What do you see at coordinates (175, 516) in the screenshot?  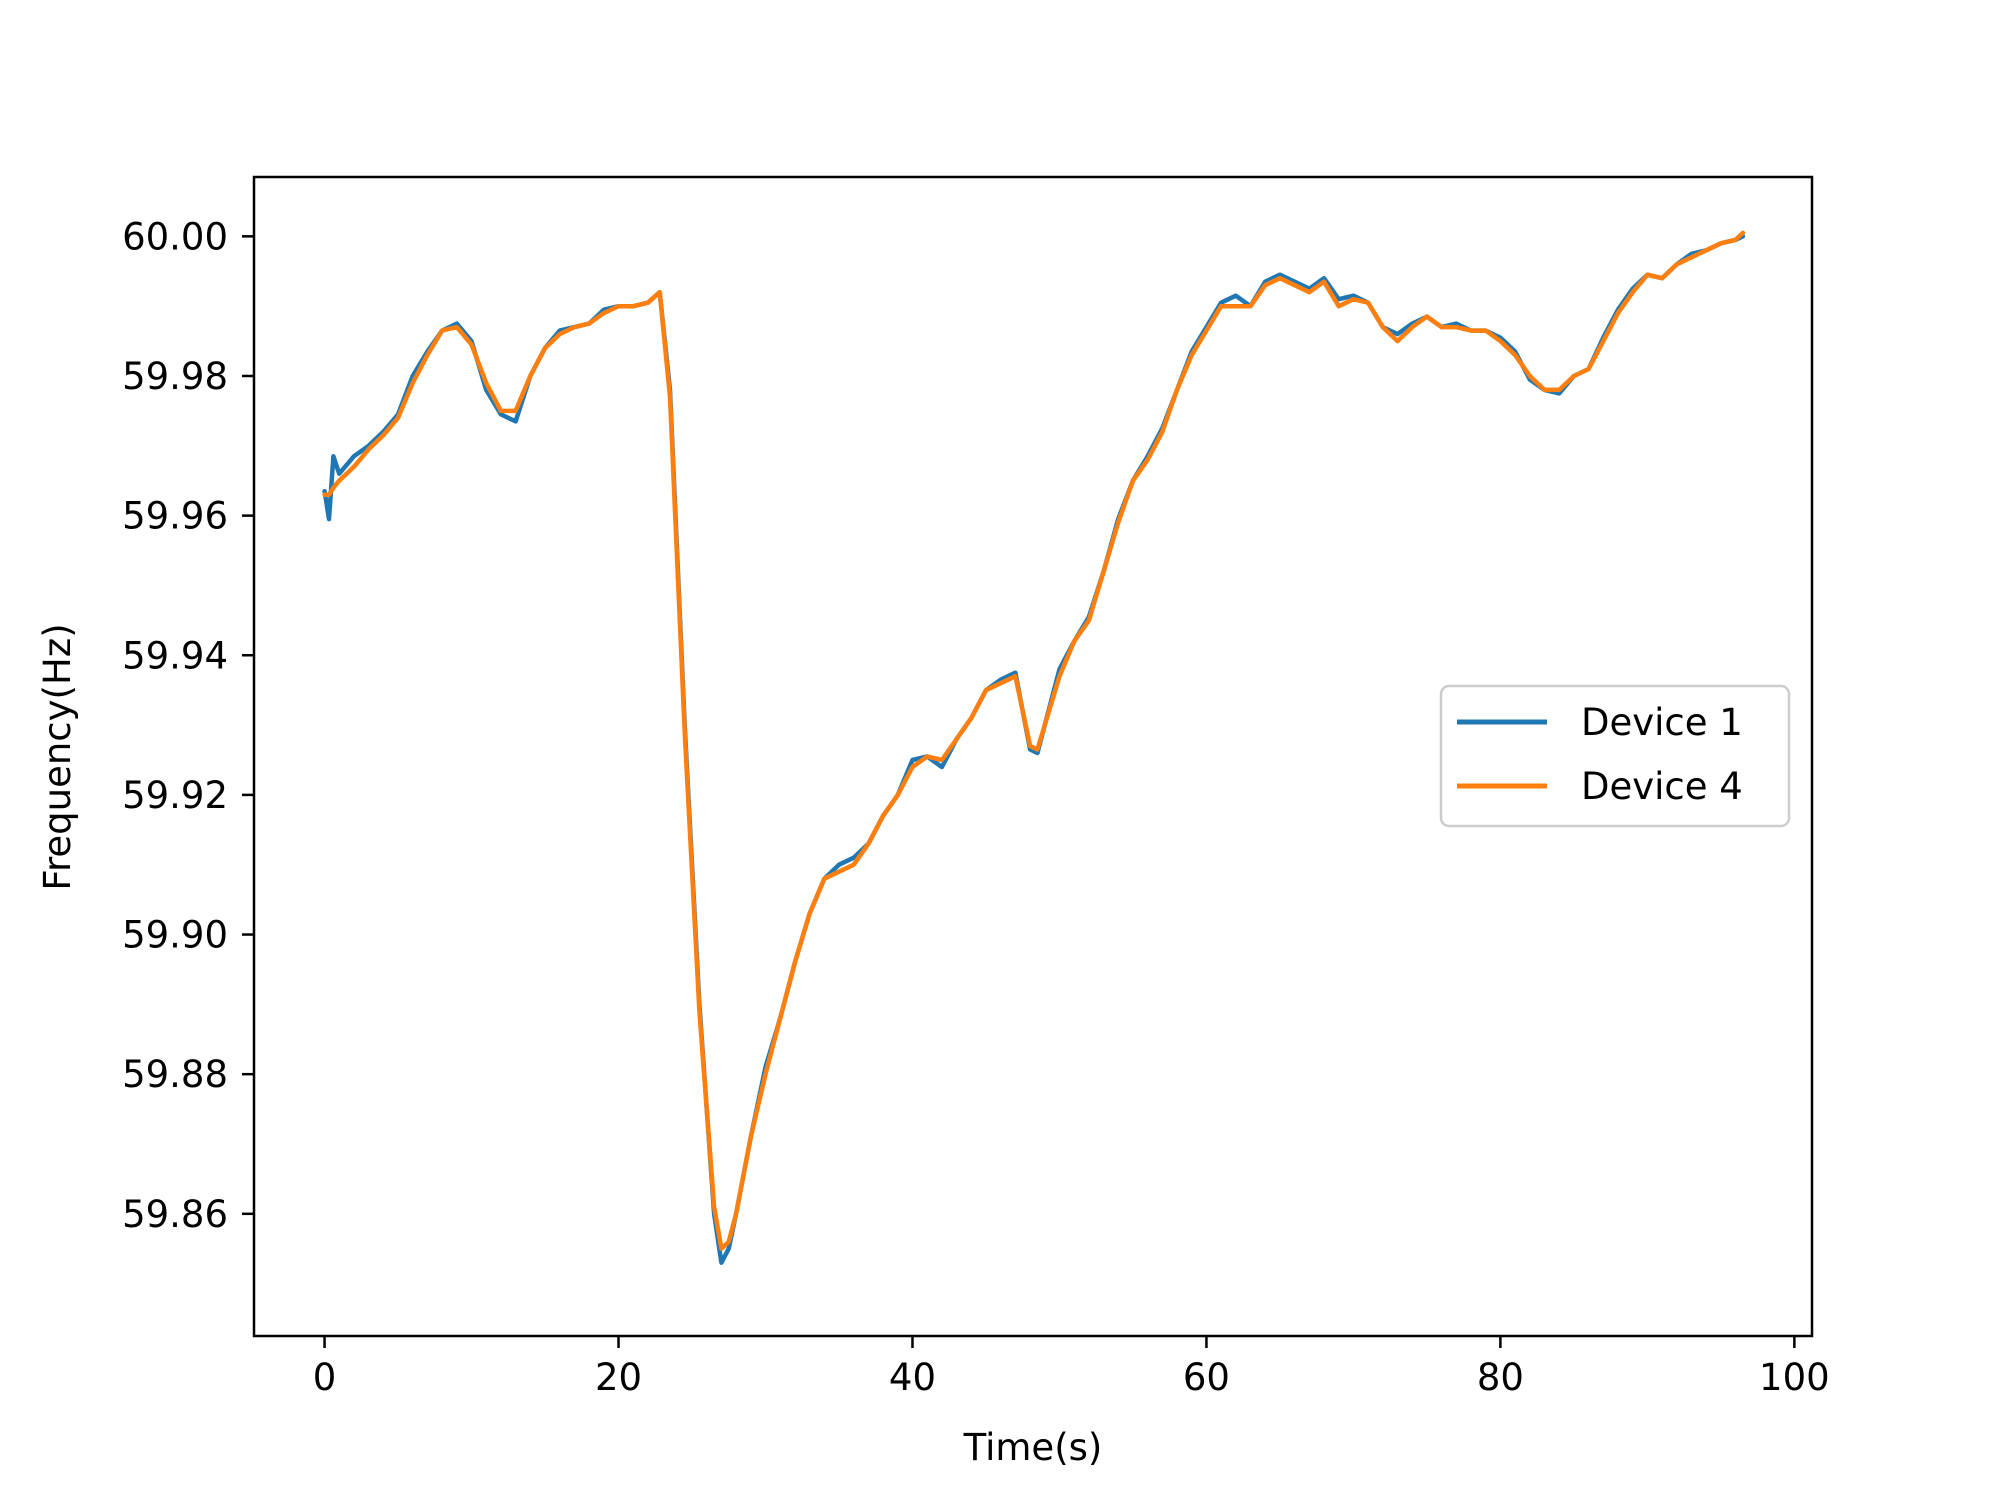 I see `y-tick-label: 59.96` at bounding box center [175, 516].